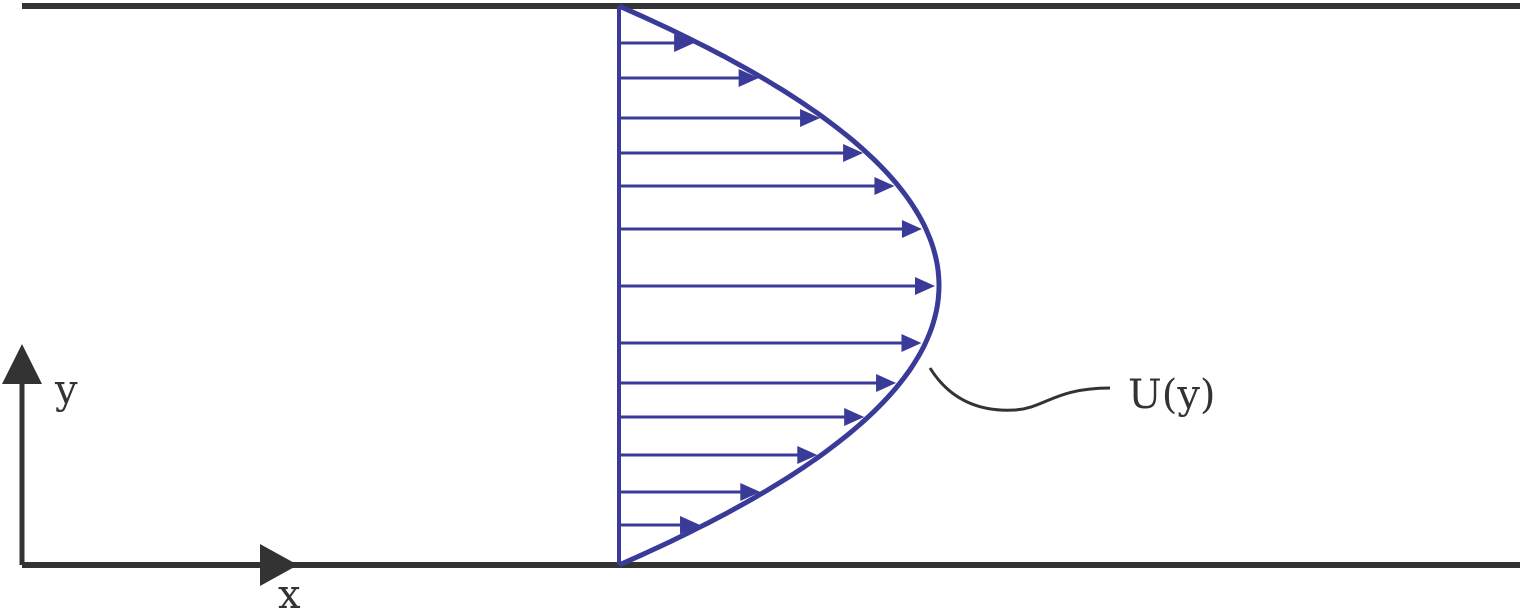 This screenshot has height=609, width=1520. I want to click on velocity-arrow-12-head, so click(750, 492).